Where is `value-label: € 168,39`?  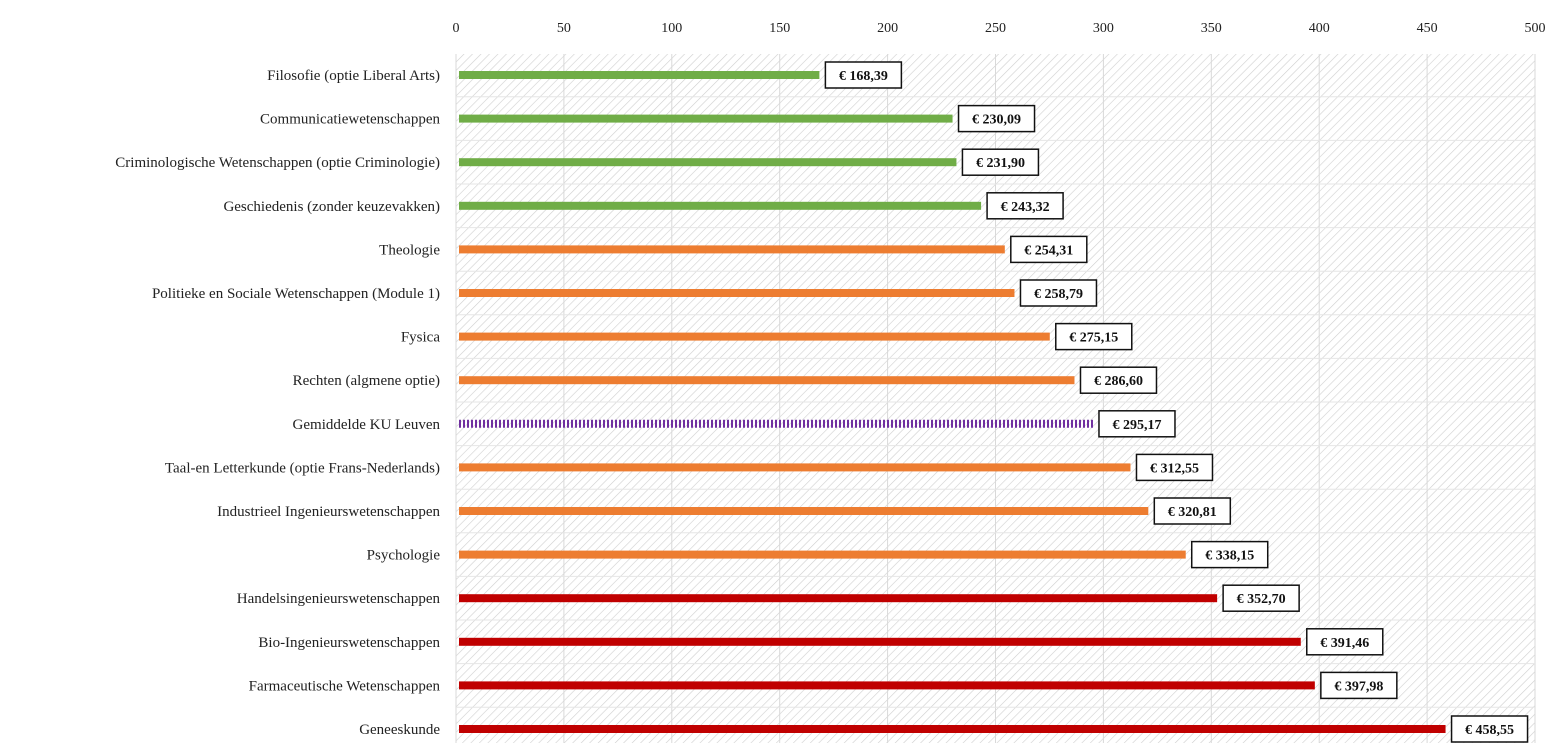
value-label: € 168,39 is located at coordinates (863, 76).